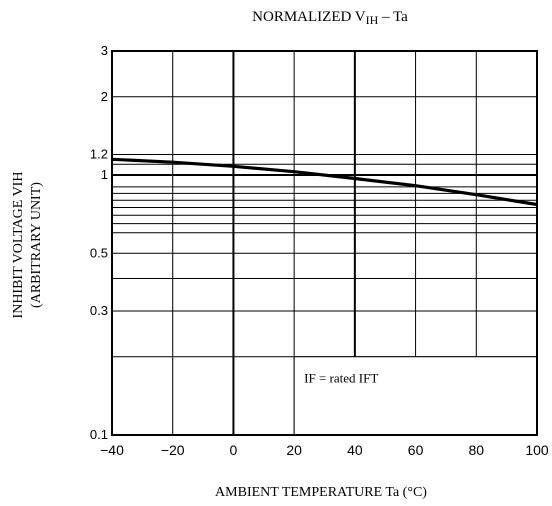 Image resolution: width=552 pixels, height=506 pixels. What do you see at coordinates (416, 450) in the screenshot?
I see `x-tick-label: 60` at bounding box center [416, 450].